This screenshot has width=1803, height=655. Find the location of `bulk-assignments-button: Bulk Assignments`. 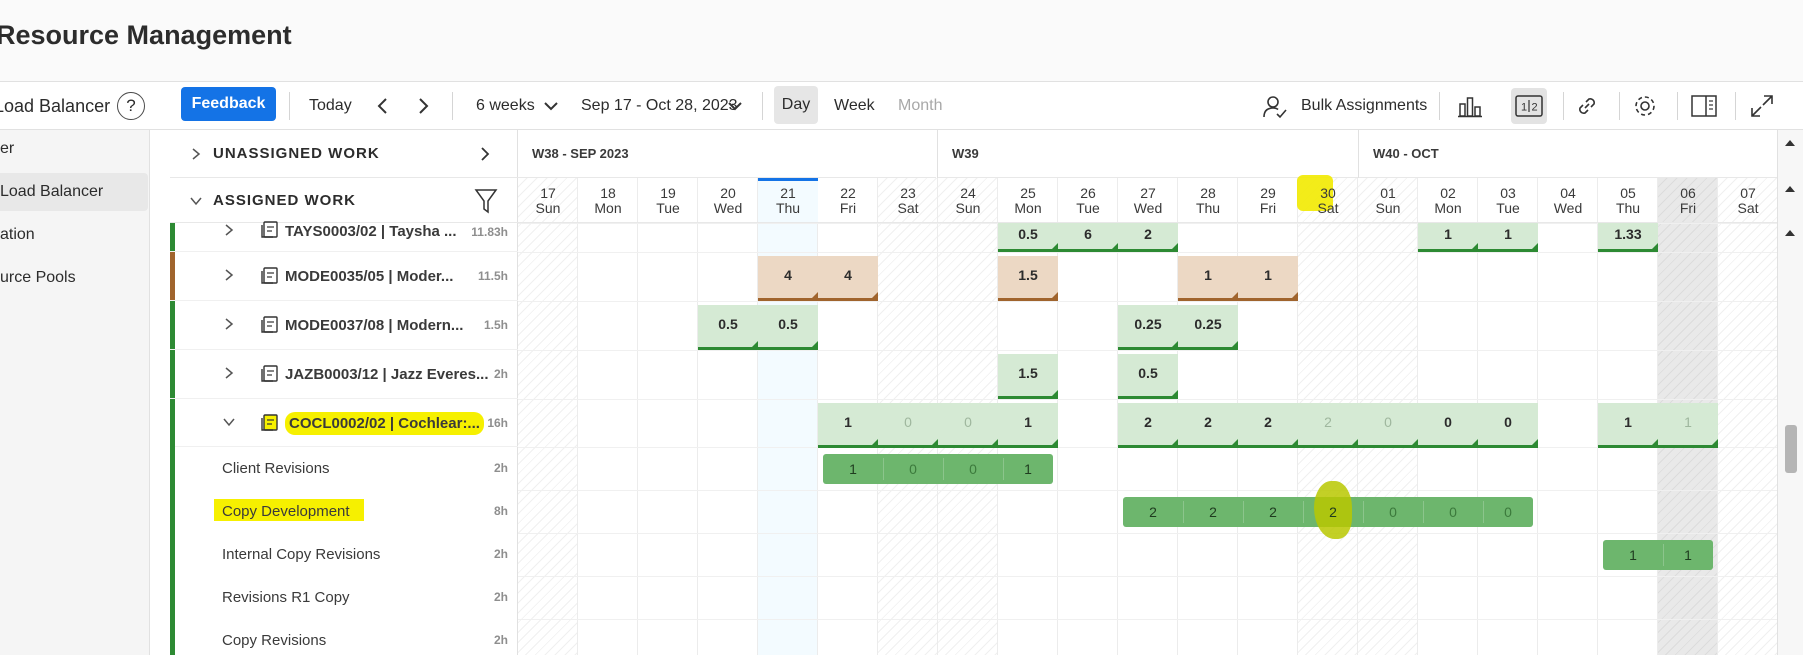

bulk-assignments-button: Bulk Assignments is located at coordinates (1364, 105).